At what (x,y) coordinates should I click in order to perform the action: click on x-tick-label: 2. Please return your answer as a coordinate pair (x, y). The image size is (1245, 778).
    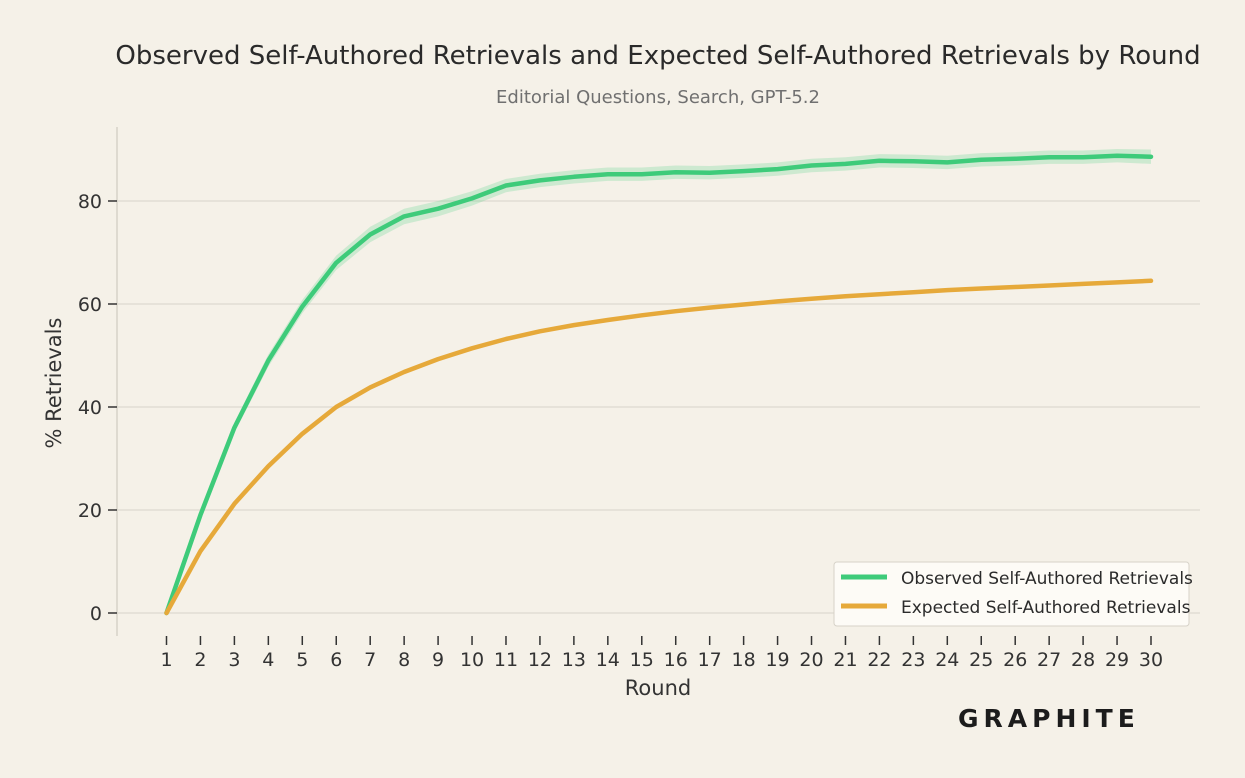
    Looking at the image, I should click on (200, 660).